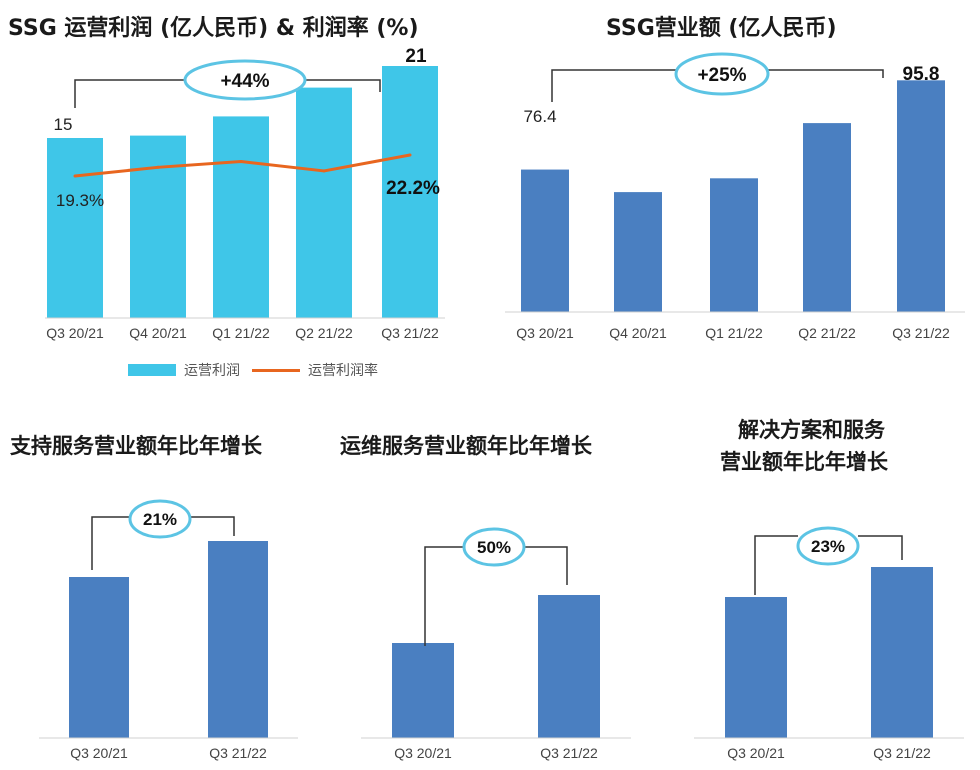  I want to click on chart2-x-tick-1: Q3 20/21, so click(545, 333).